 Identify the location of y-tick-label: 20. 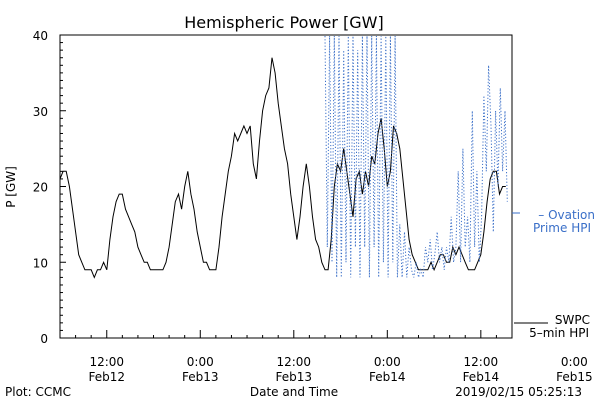
(40, 188).